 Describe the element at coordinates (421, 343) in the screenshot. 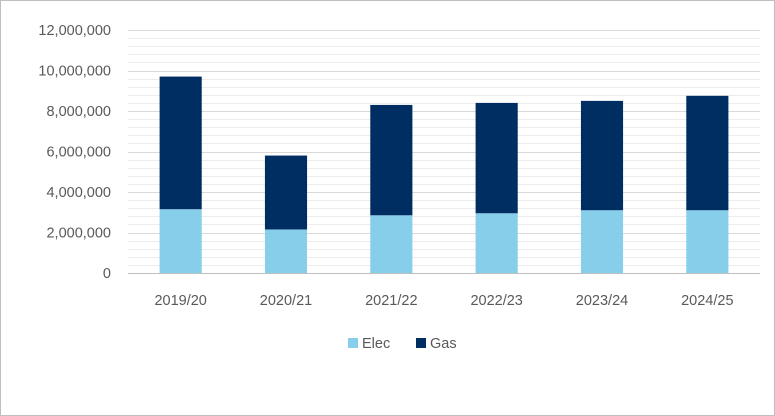

I see `legend-swatch-gas` at that location.